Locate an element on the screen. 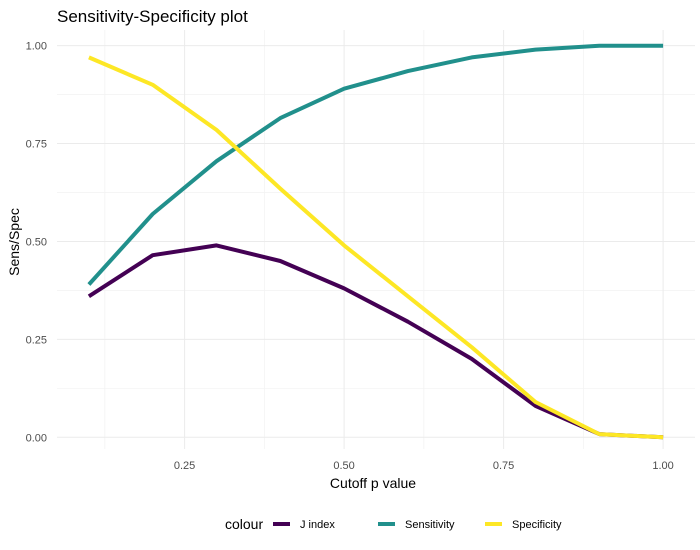 This screenshot has height=550, width=700. legend-title: colour is located at coordinates (244, 524).